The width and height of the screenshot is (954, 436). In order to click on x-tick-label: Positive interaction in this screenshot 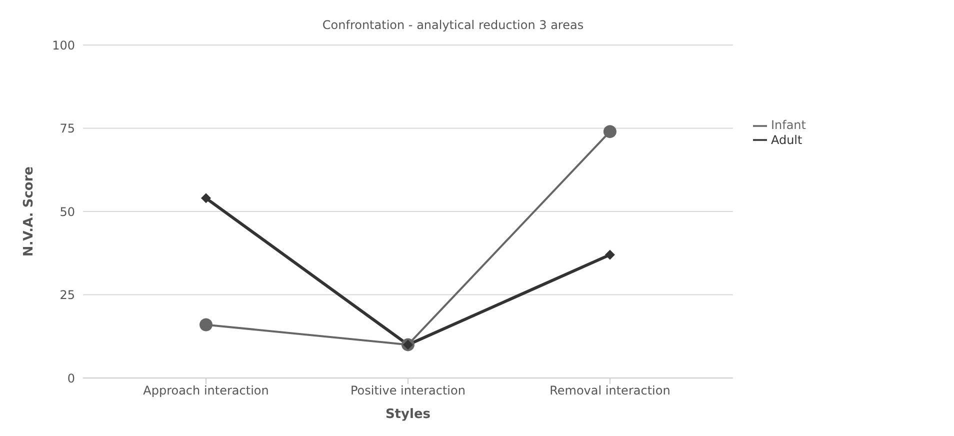, I will do `click(408, 391)`.